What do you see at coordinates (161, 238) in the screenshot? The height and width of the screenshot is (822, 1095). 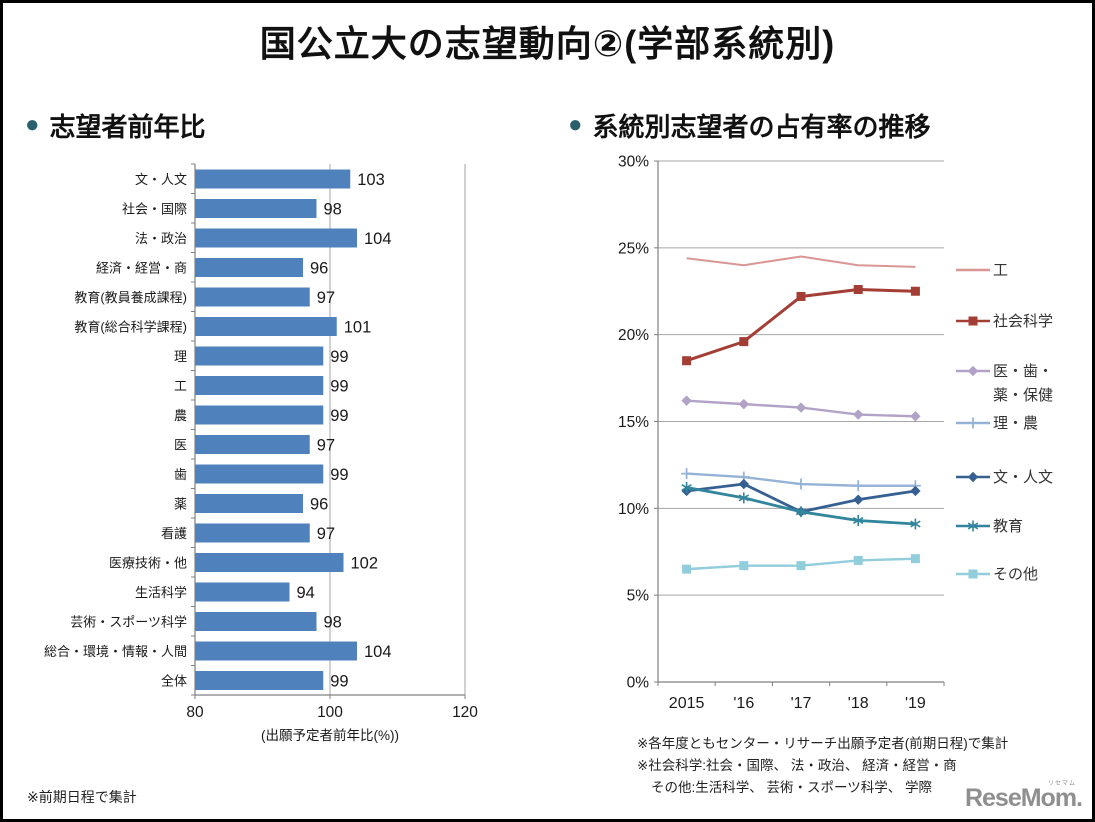 I see `svg-text: 法・政治` at bounding box center [161, 238].